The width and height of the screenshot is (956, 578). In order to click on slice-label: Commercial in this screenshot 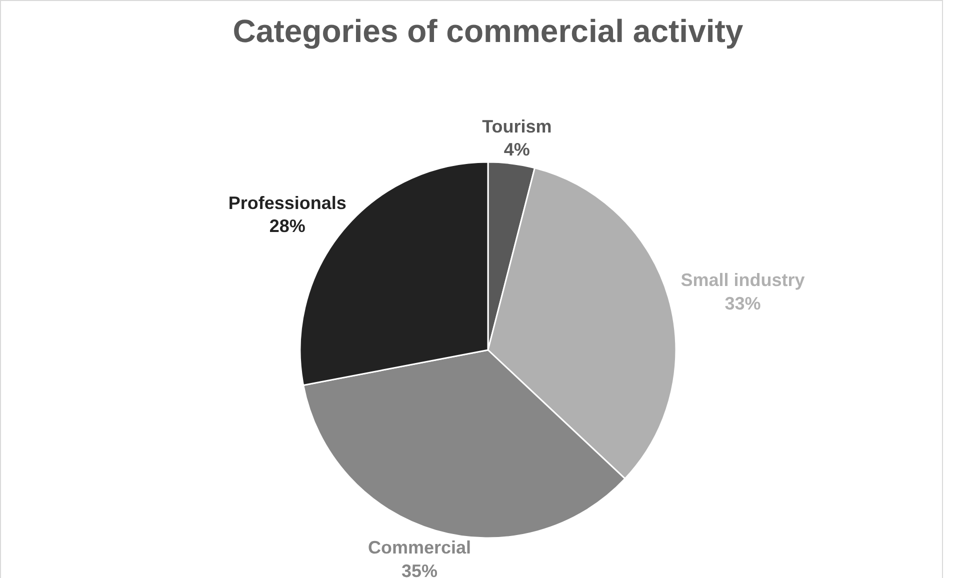, I will do `click(420, 548)`.